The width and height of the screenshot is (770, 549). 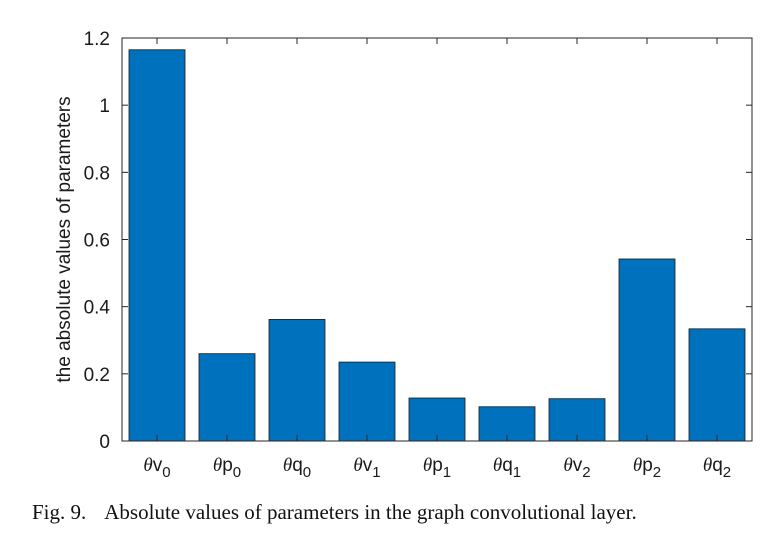 I want to click on x-tick-label: θp0, so click(x=227, y=468).